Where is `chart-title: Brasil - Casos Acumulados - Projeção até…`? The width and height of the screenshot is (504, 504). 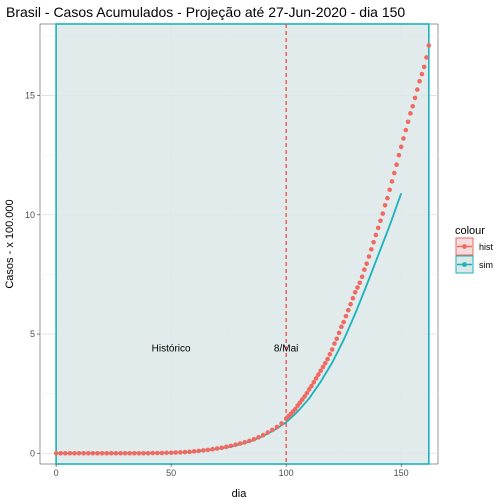 chart-title: Brasil - Casos Acumulados - Projeção até… is located at coordinates (205, 12).